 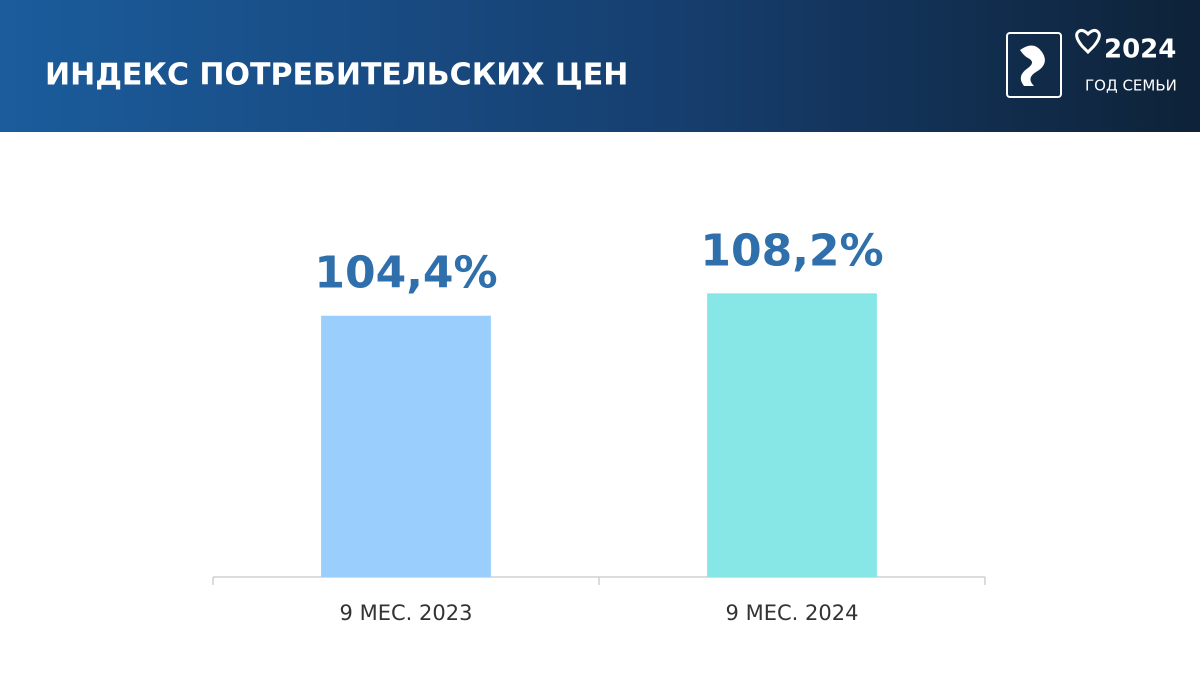 What do you see at coordinates (1131, 86) in the screenshot?
I see `logo-caption: ГОД СЕМЬИ` at bounding box center [1131, 86].